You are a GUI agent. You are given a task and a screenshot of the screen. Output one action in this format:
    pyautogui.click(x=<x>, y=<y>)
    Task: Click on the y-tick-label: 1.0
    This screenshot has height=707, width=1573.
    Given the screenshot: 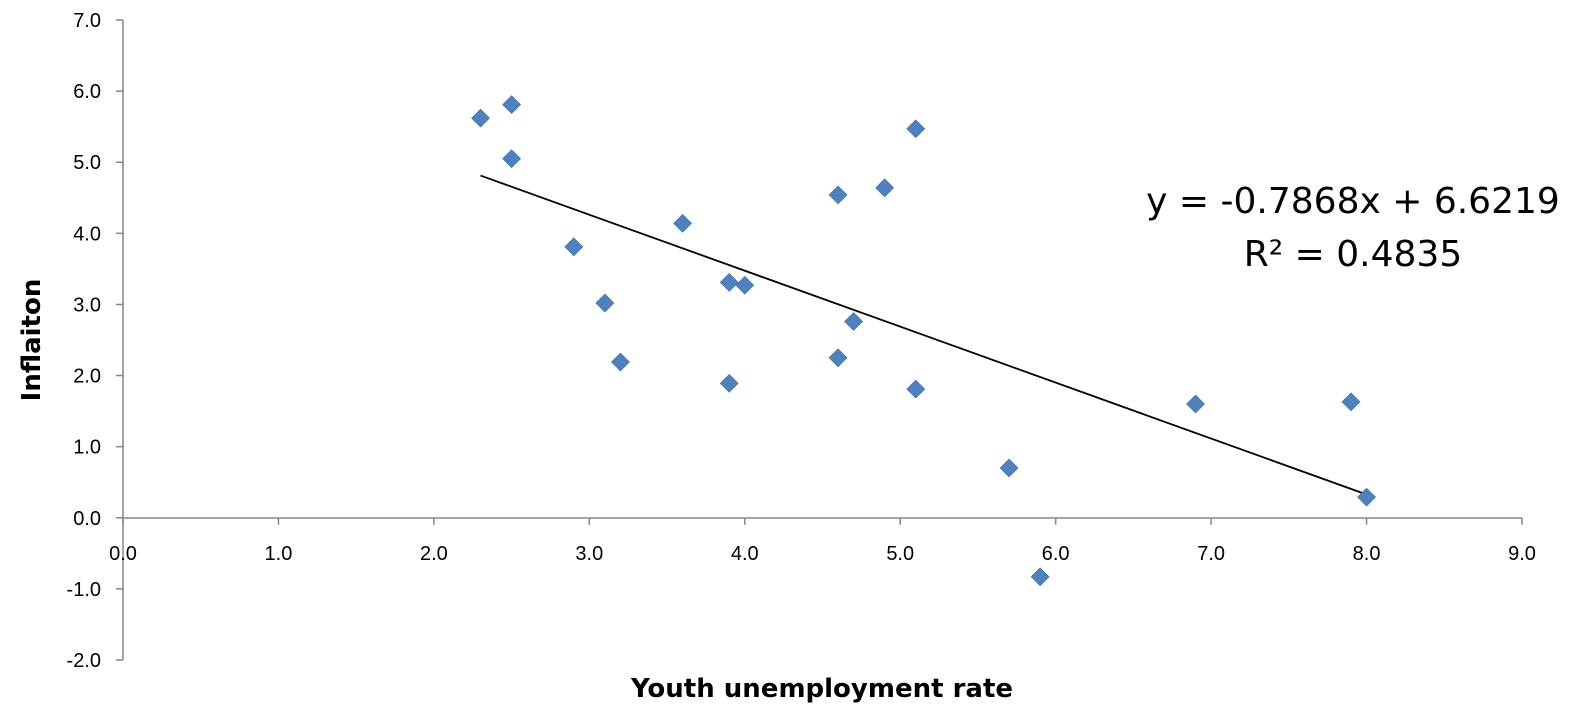 What is the action you would take?
    pyautogui.click(x=87, y=448)
    